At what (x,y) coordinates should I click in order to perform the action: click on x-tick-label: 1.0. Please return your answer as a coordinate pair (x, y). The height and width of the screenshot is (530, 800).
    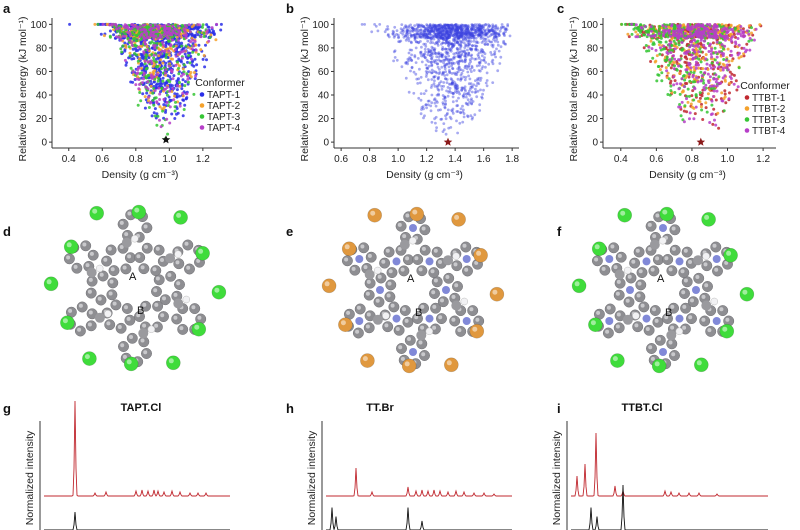
    Looking at the image, I should click on (169, 159).